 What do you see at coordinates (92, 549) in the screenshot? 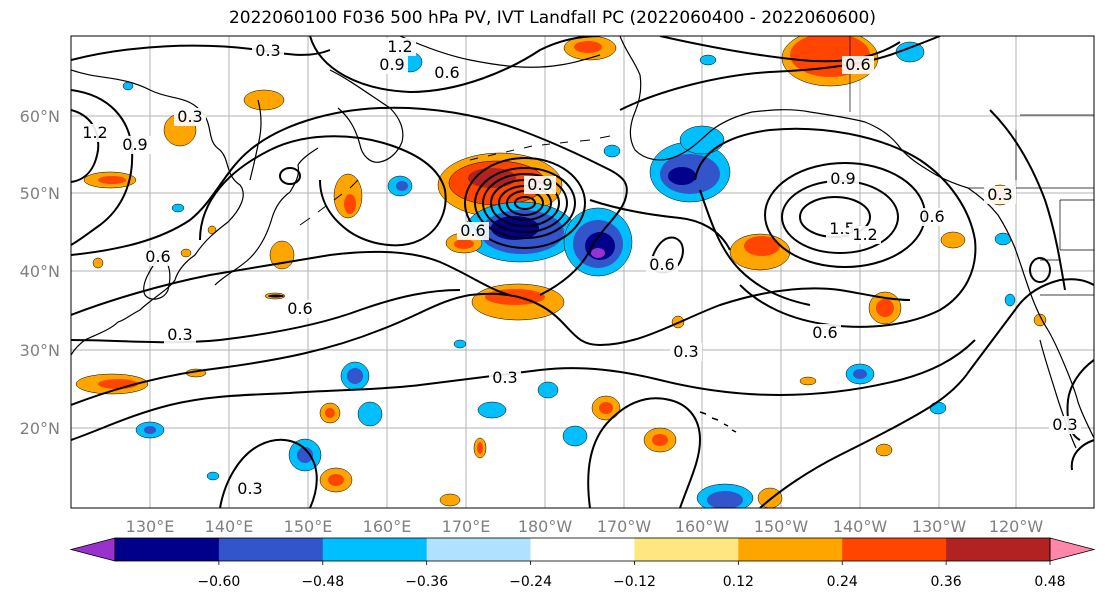
I see `colorbar-extend-low` at bounding box center [92, 549].